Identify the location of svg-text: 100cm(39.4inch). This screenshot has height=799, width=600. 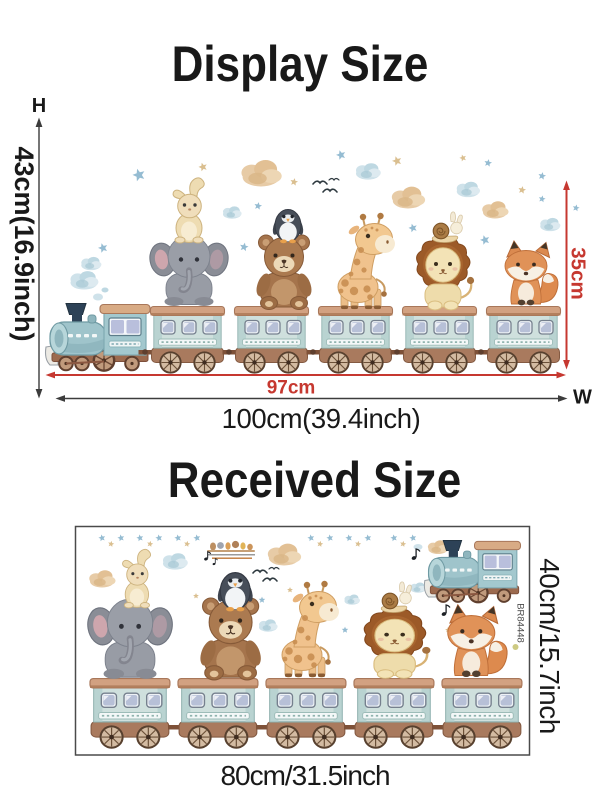
(321, 418).